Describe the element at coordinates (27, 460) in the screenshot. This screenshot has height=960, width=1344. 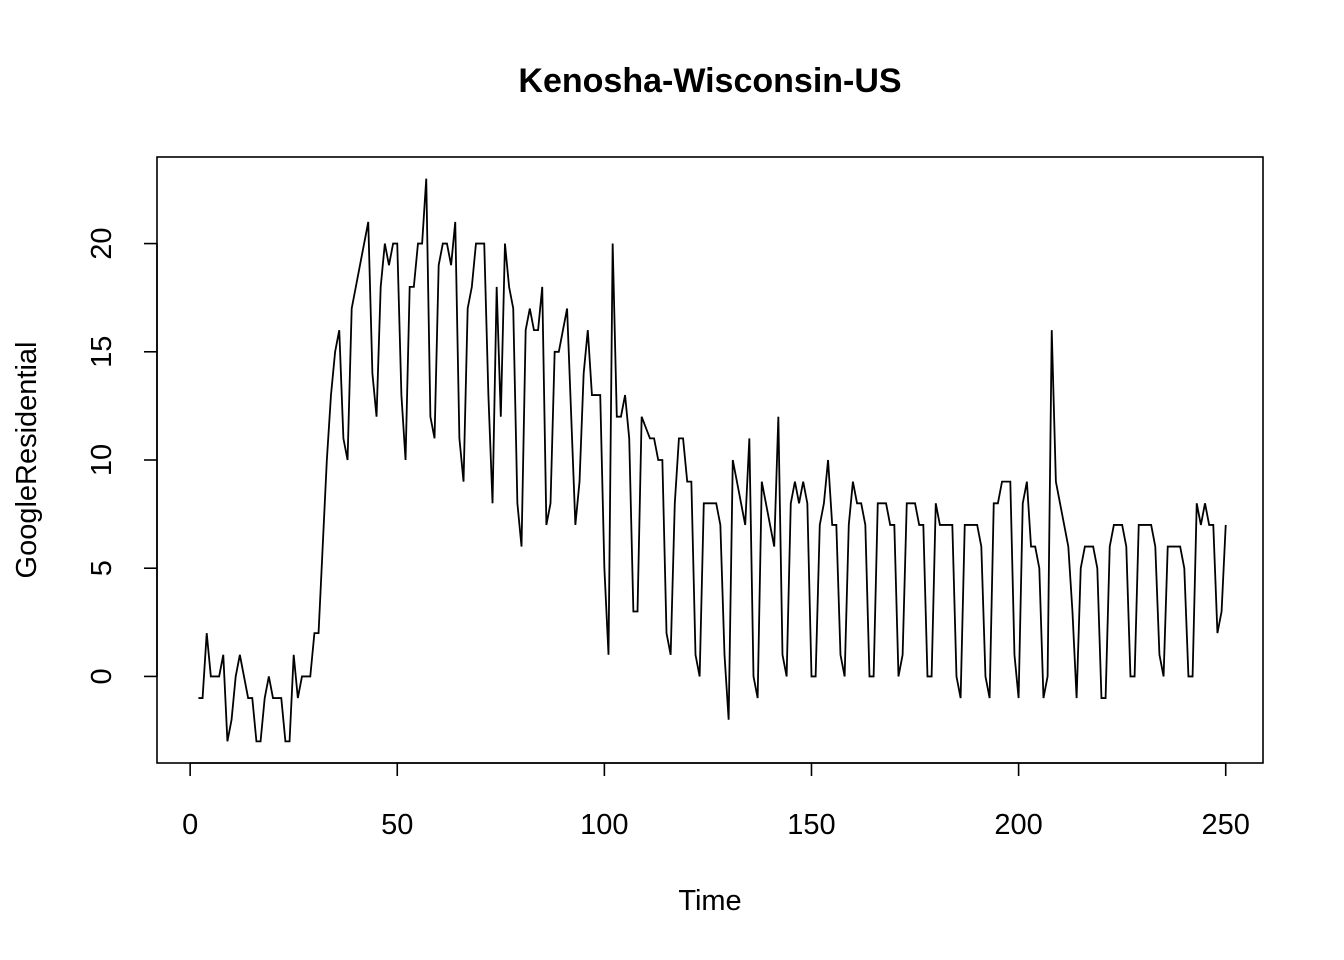
I see `y-axis-label: GoogleResidential` at that location.